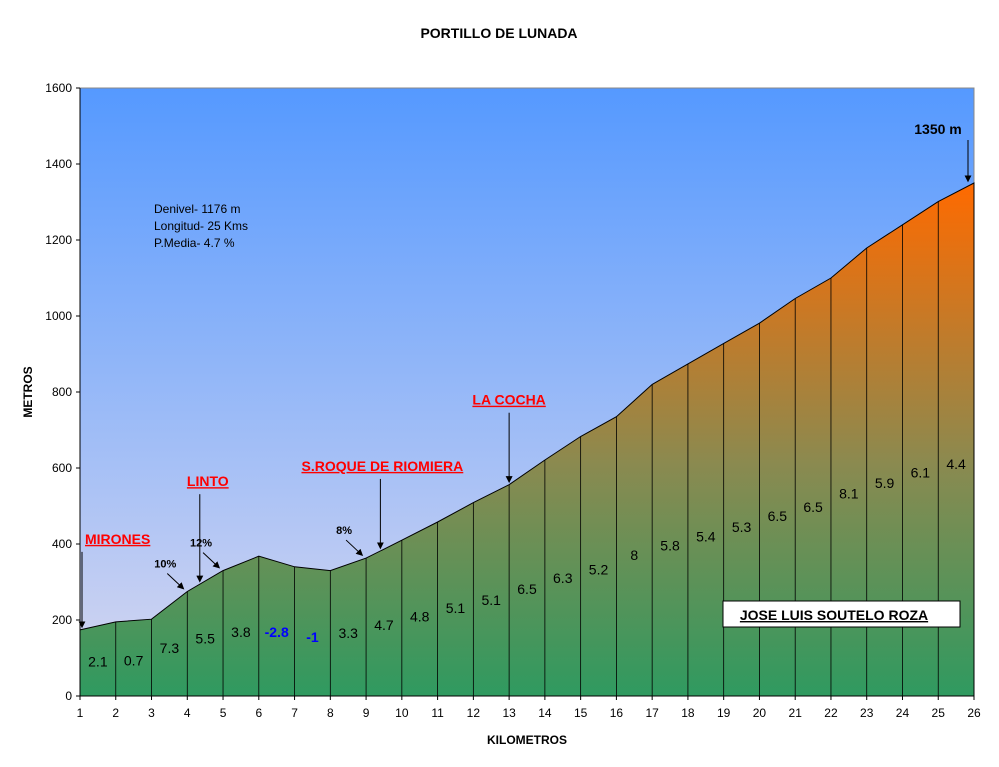 This screenshot has height=767, width=999. Describe the element at coordinates (437, 713) in the screenshot. I see `x-tick-label: 11` at that location.